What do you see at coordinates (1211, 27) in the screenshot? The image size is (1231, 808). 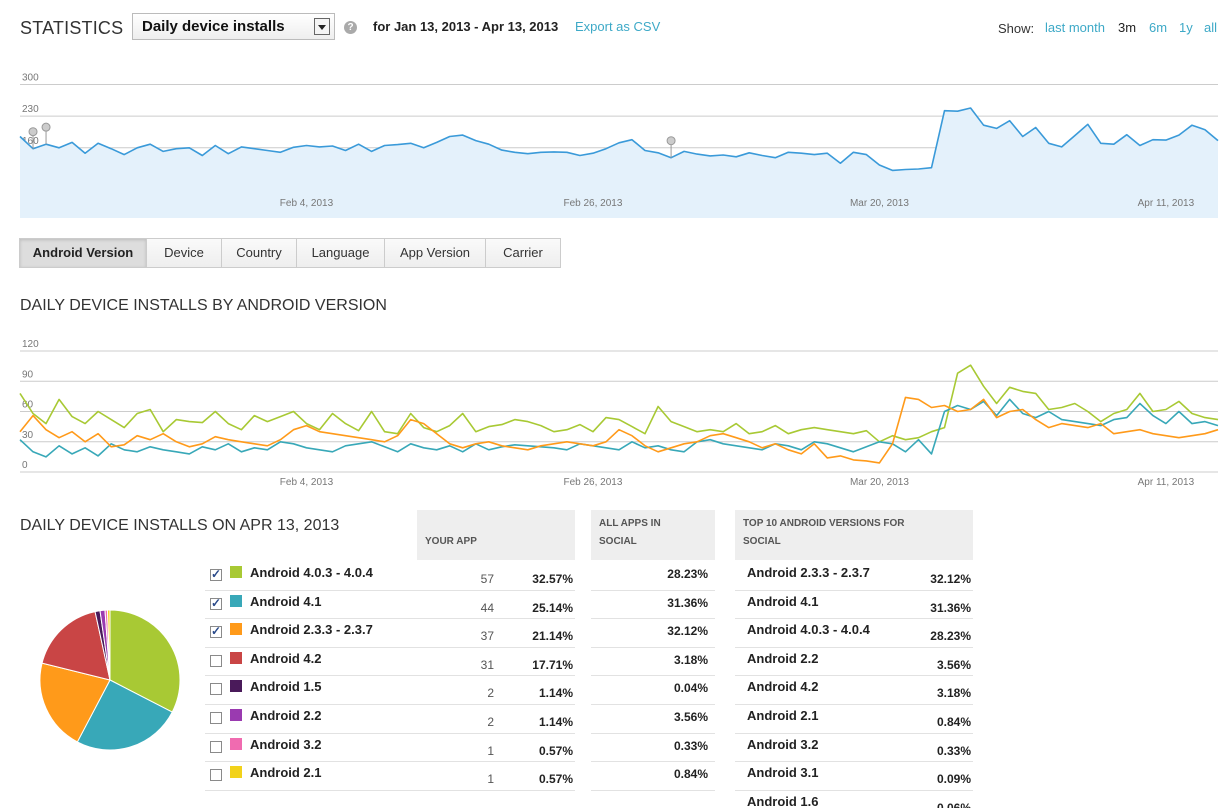 I see `range-all: all` at bounding box center [1211, 27].